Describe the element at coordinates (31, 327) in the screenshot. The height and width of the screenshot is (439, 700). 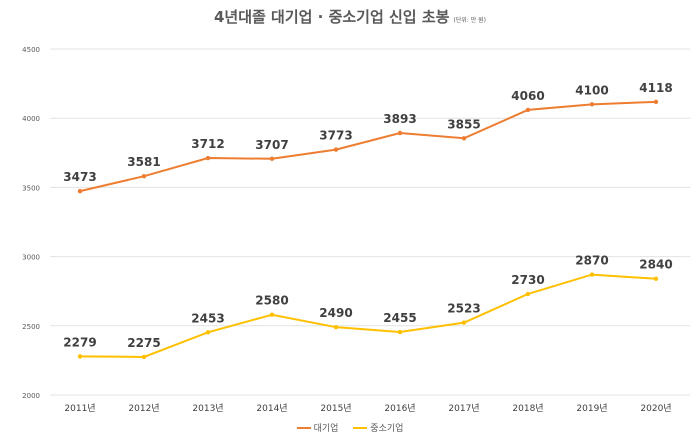
I see `y-tick-label: 2500` at that location.